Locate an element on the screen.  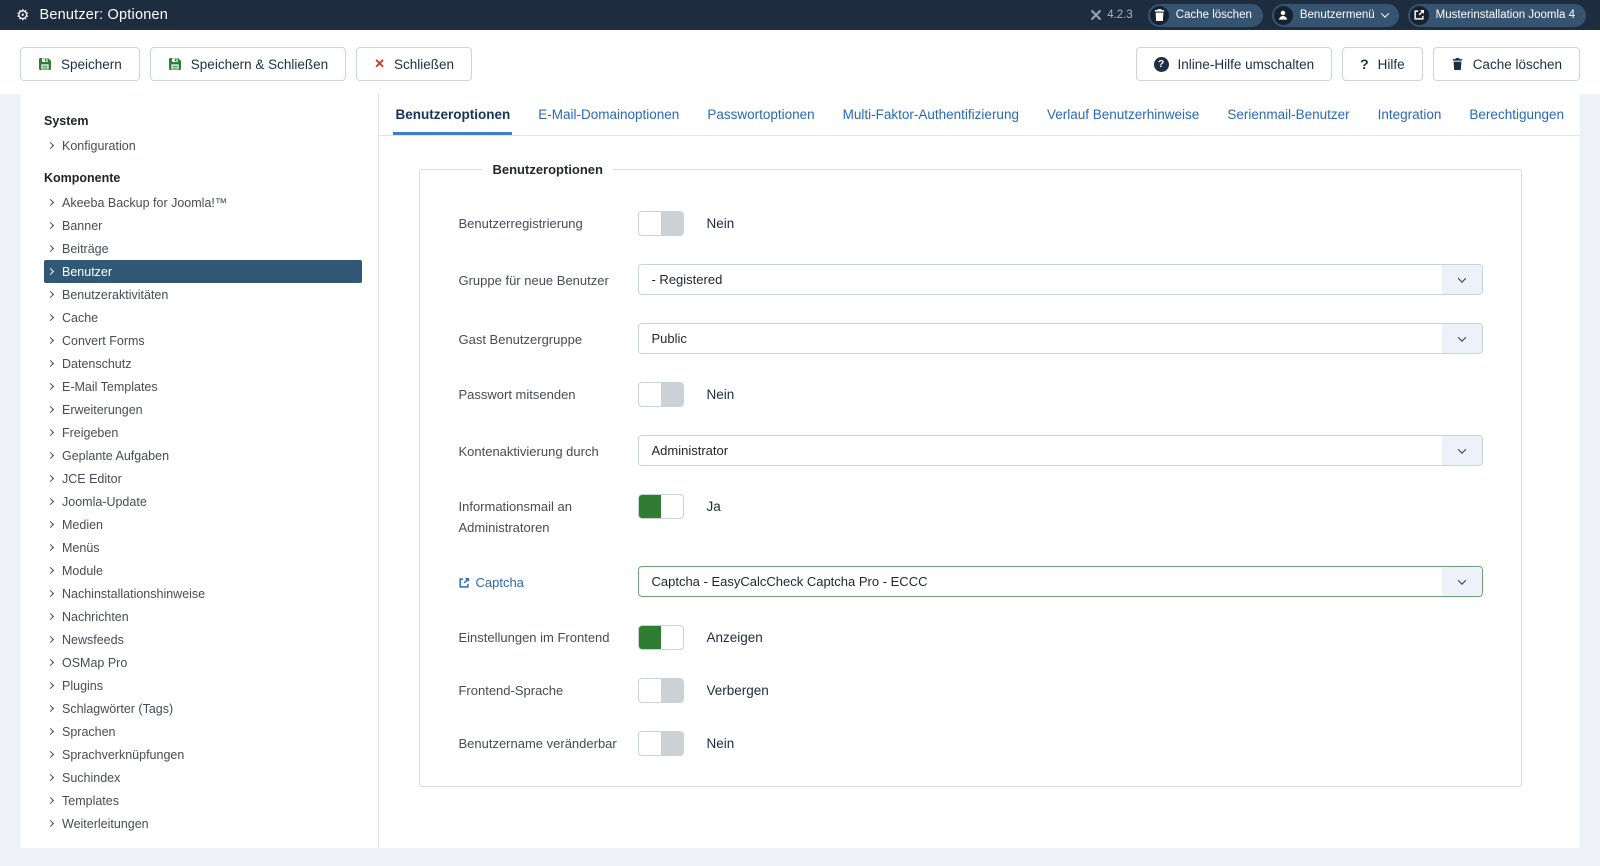
cache-l-schen-button: Cache löschen is located at coordinates (1506, 64).